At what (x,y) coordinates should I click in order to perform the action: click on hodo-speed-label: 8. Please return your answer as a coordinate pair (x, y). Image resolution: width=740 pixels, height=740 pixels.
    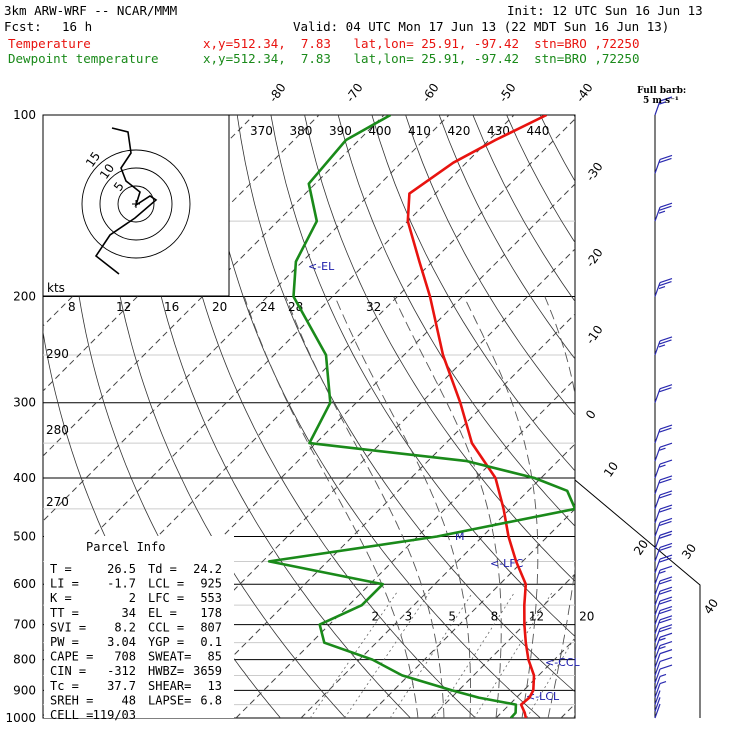
    Looking at the image, I should click on (72, 307).